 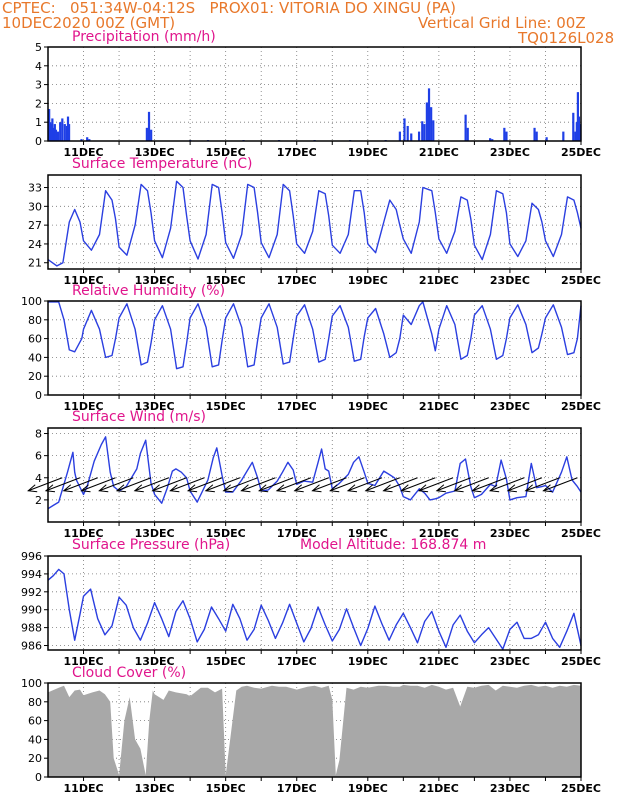 What do you see at coordinates (393, 545) in the screenshot?
I see `model-altitude-label: Model Altitude: 168.874 m` at bounding box center [393, 545].